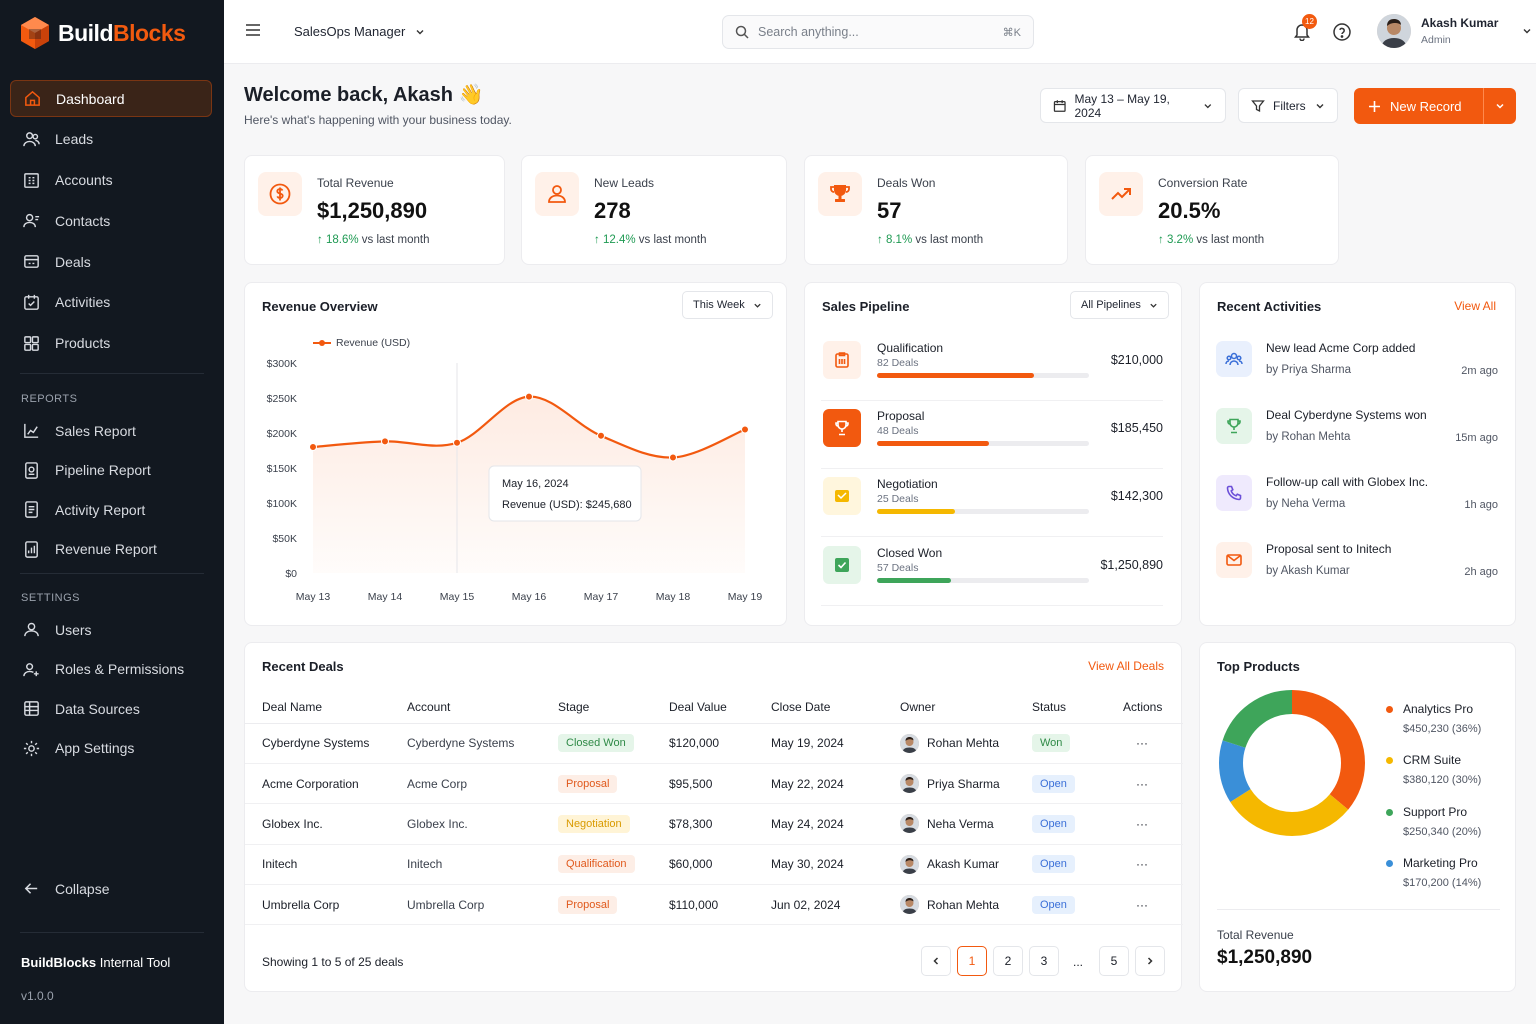 The height and width of the screenshot is (1024, 1536). I want to click on x-tick-label: May 16, so click(529, 597).